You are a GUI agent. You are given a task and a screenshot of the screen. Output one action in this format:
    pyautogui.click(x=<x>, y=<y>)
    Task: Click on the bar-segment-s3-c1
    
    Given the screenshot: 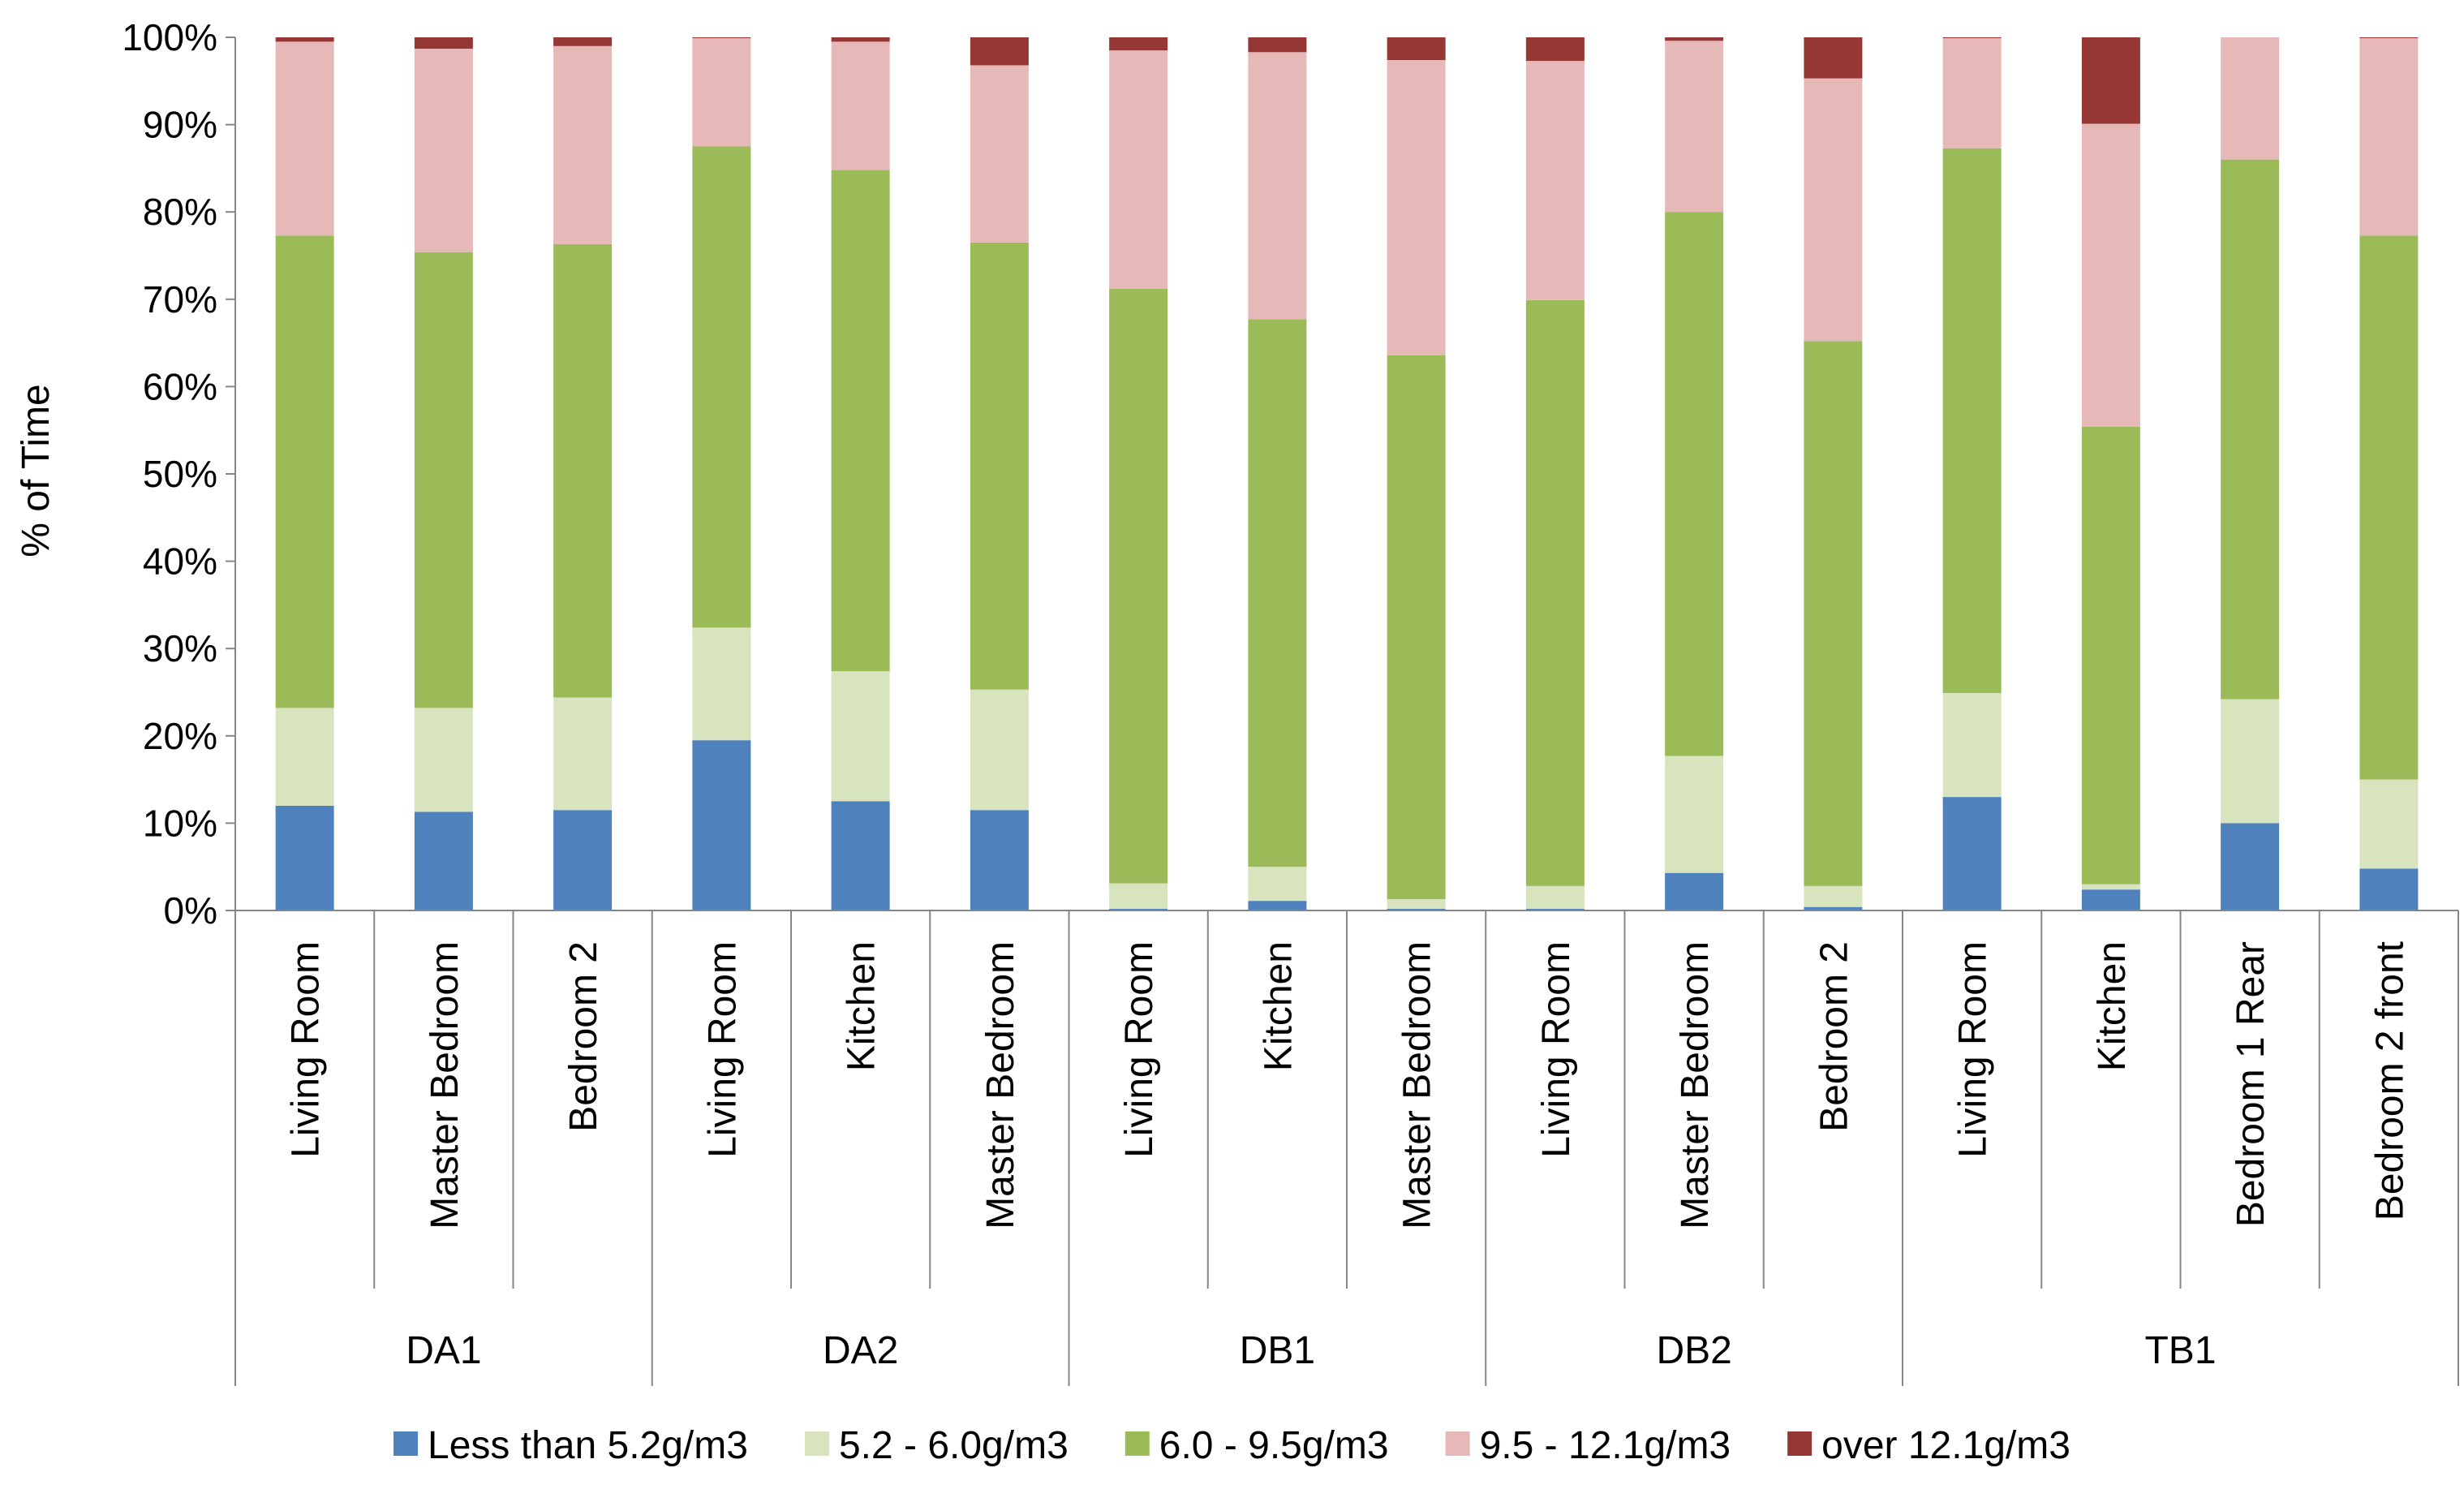 What is the action you would take?
    pyautogui.click(x=443, y=150)
    